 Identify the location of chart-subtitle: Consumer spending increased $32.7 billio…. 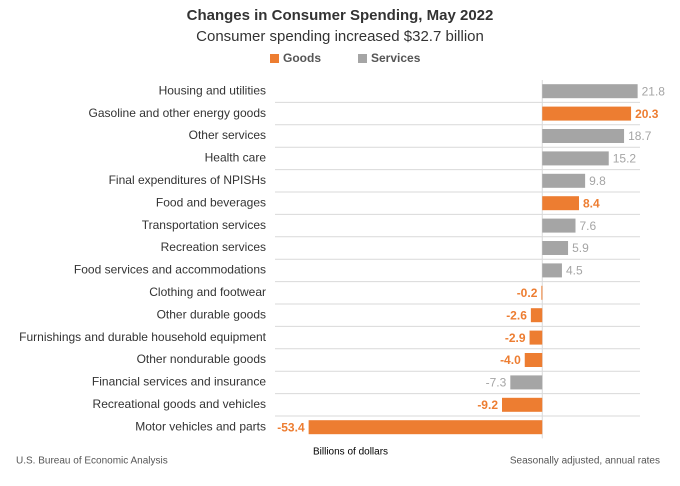
(340, 36).